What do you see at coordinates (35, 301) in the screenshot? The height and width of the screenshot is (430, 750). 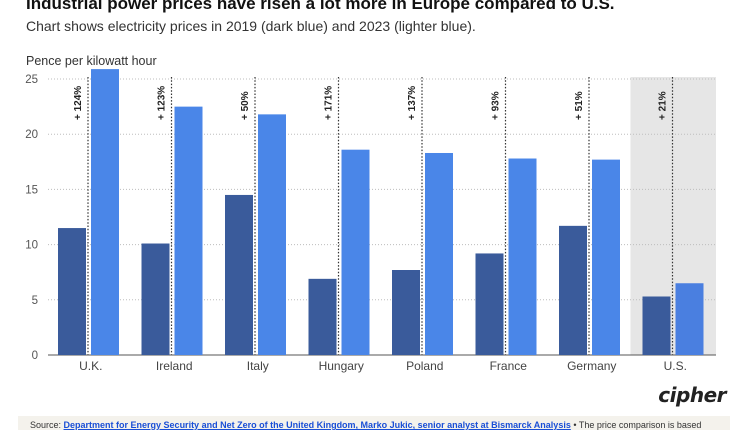 I see `y-tick-label: 5` at bounding box center [35, 301].